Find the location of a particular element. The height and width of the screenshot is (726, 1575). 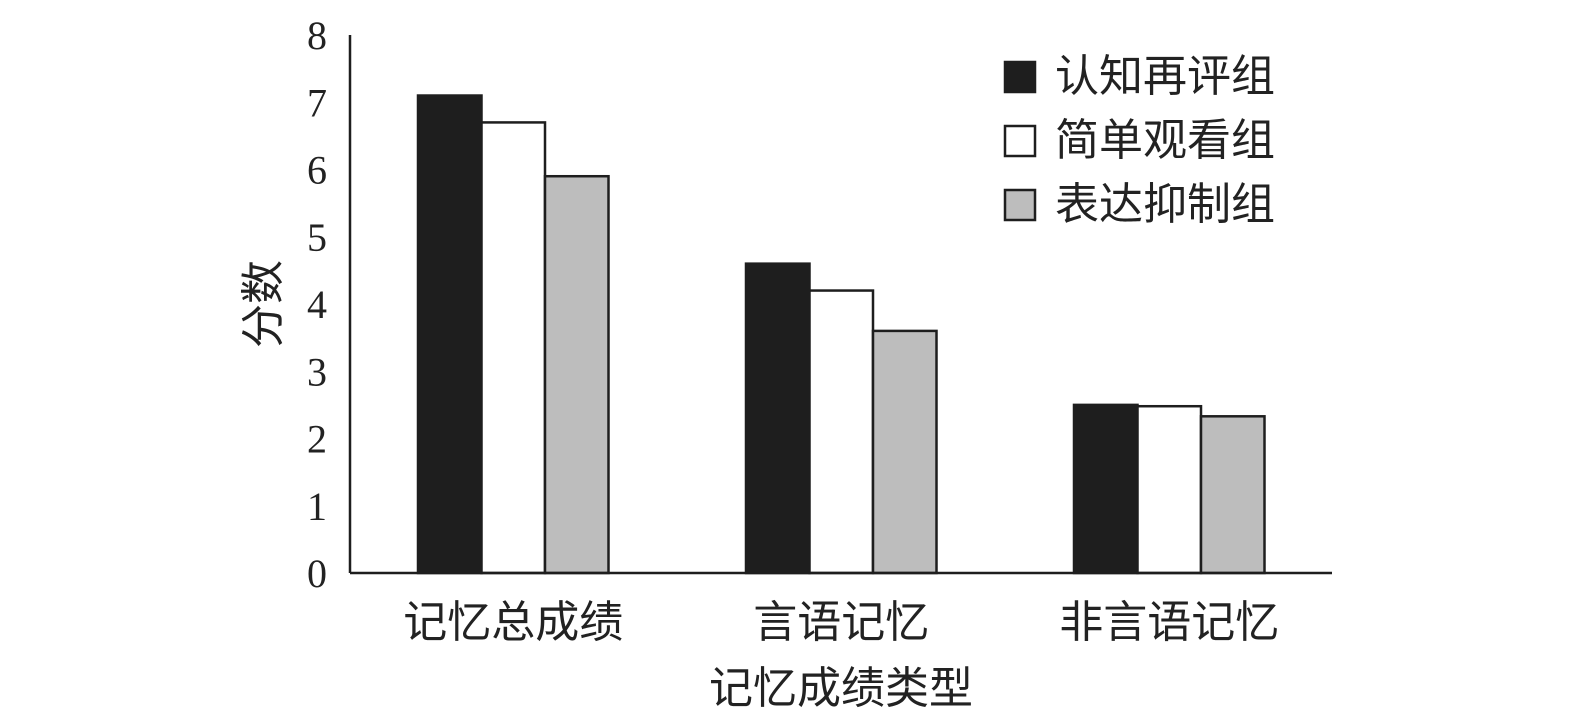

y-ticks-group: 0 1 2 3 4 5 6 7 8 is located at coordinates (317, 304).